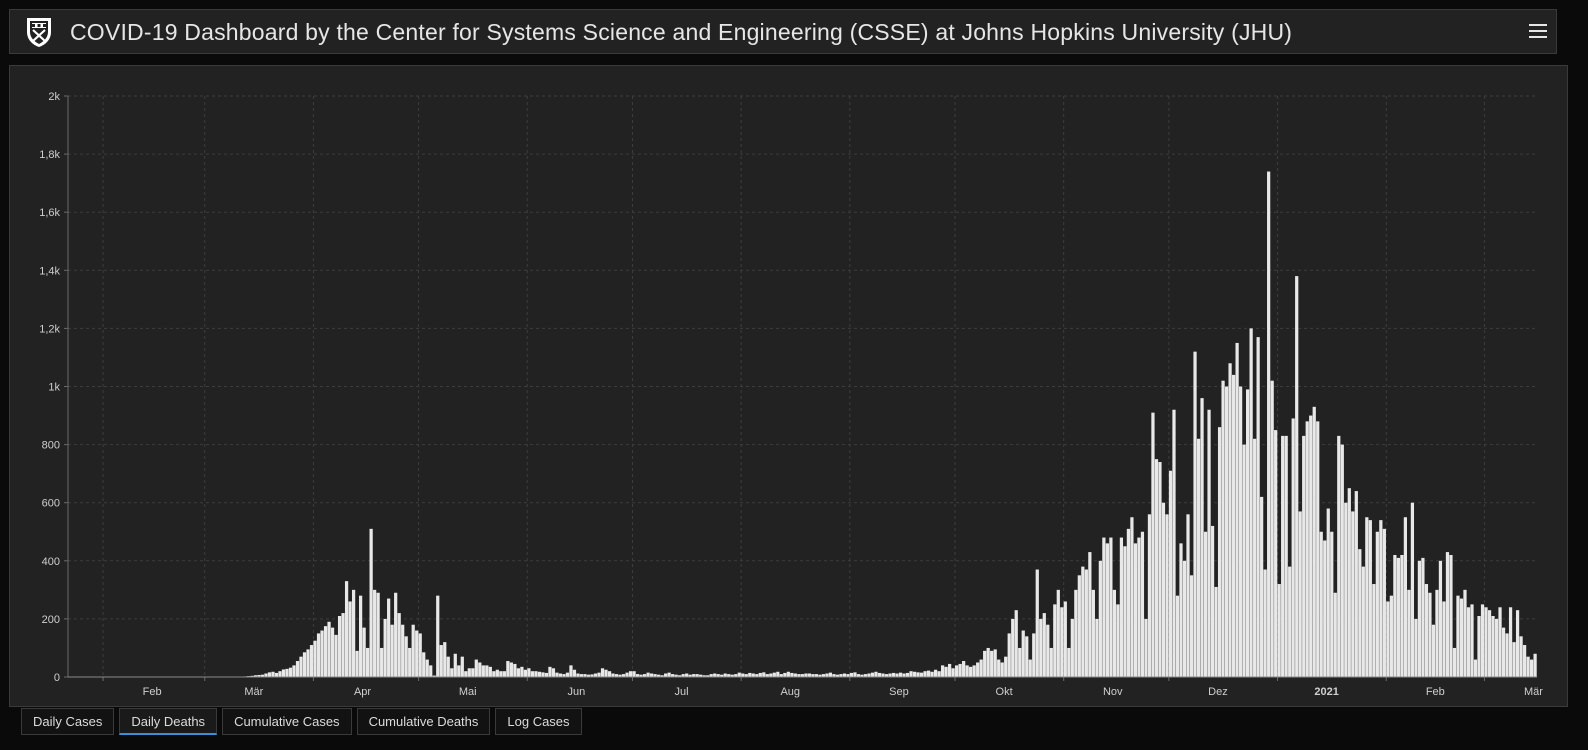 The height and width of the screenshot is (750, 1588). What do you see at coordinates (168, 721) in the screenshot?
I see `tab-daily-deaths: Daily Deaths` at bounding box center [168, 721].